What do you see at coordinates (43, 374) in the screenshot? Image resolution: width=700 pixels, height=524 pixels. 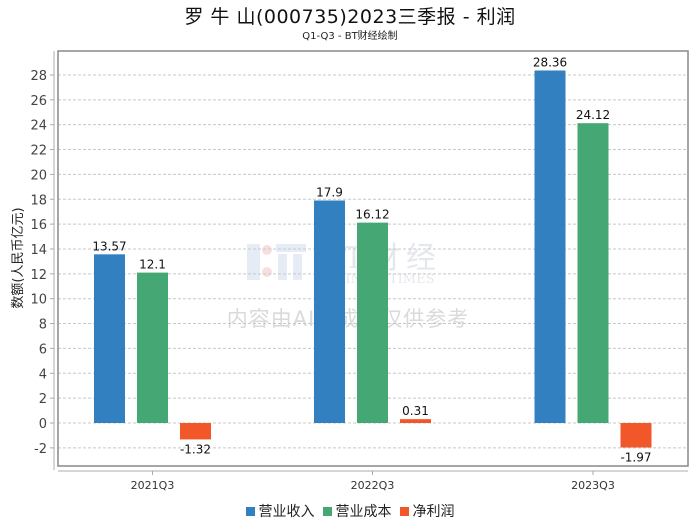 I see `y-tick-label: 4` at bounding box center [43, 374].